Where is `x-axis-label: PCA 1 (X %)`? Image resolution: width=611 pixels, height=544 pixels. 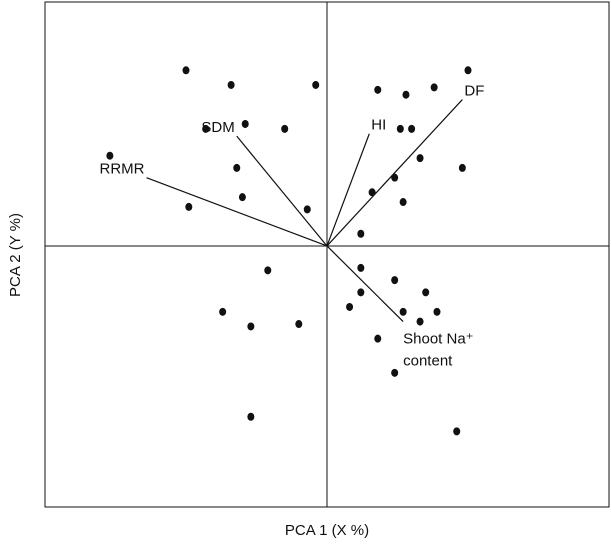 x-axis-label: PCA 1 (X %) is located at coordinates (327, 530).